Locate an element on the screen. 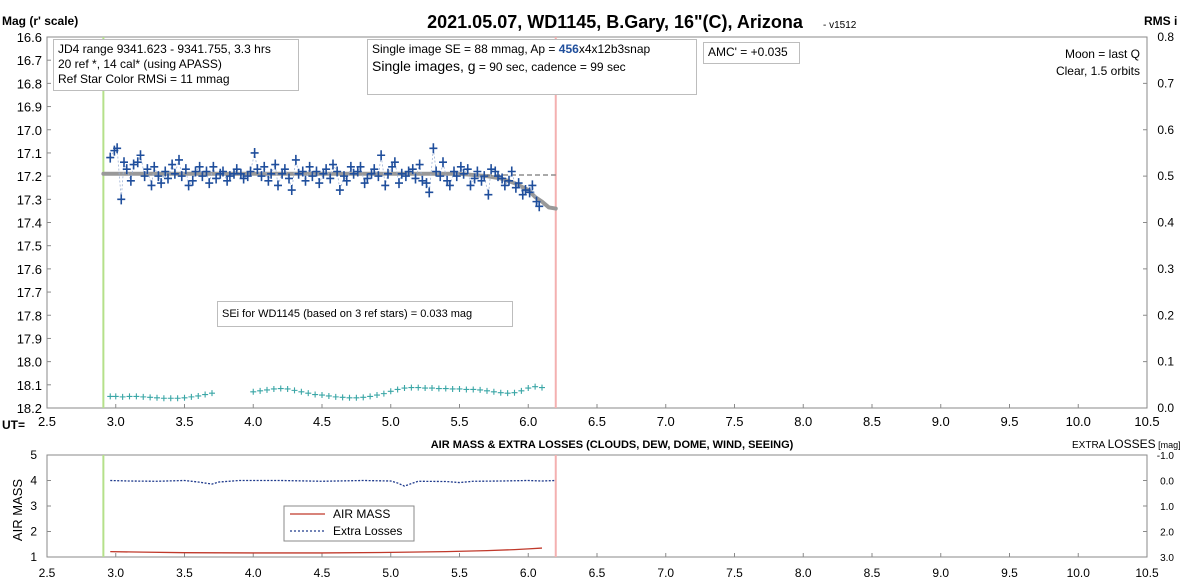  x-tick-label: 10.0 is located at coordinates (1078, 421).